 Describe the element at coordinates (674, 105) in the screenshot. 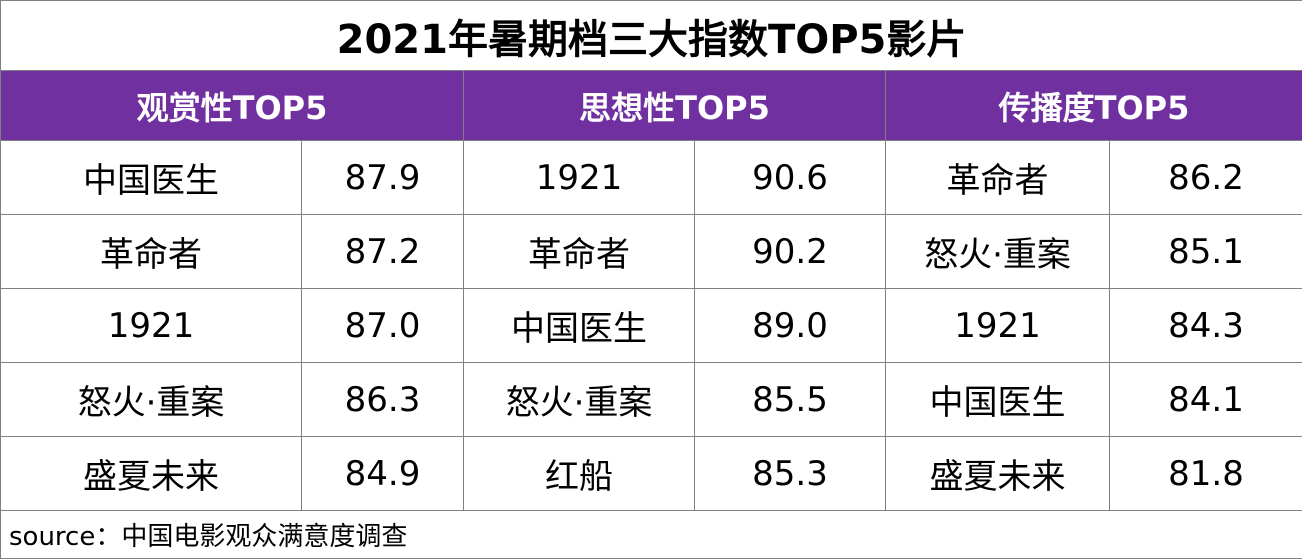

I see `header-ideology: 思想性TOP5` at that location.